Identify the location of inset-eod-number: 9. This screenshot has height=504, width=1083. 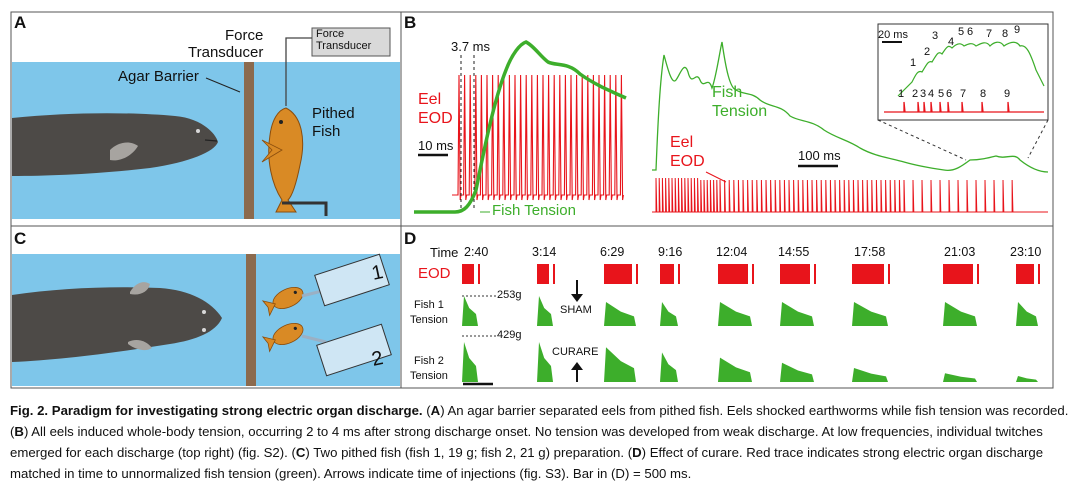
(1007, 94).